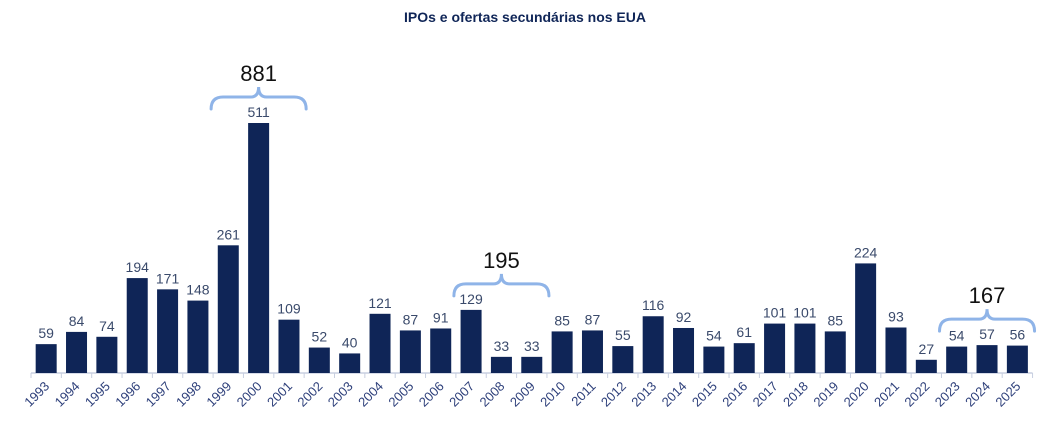 Image resolution: width=1050 pixels, height=432 pixels. What do you see at coordinates (835, 320) in the screenshot?
I see `data-label-2019: 85` at bounding box center [835, 320].